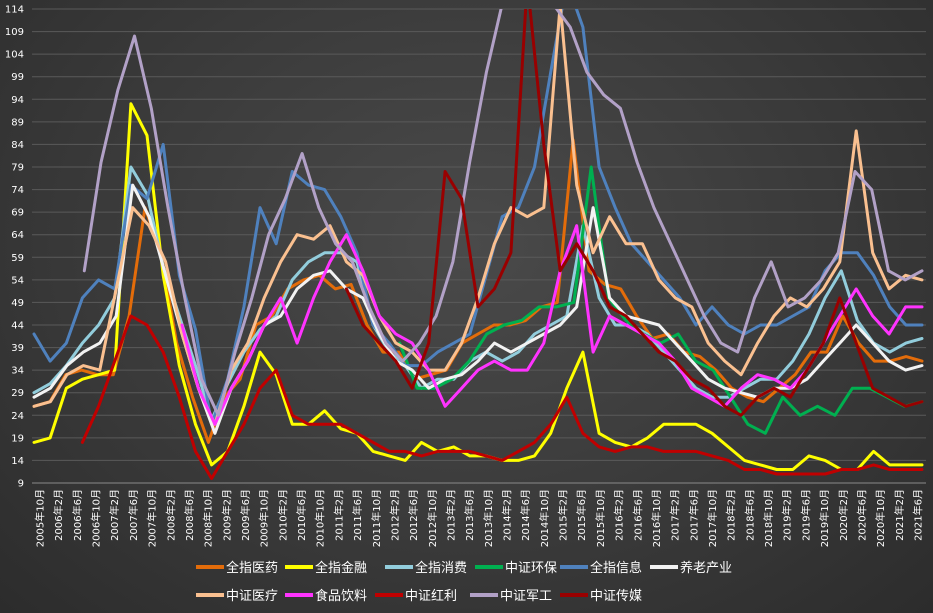  Describe the element at coordinates (581, 515) in the screenshot. I see `x-tick-label: 2015年6月` at that location.